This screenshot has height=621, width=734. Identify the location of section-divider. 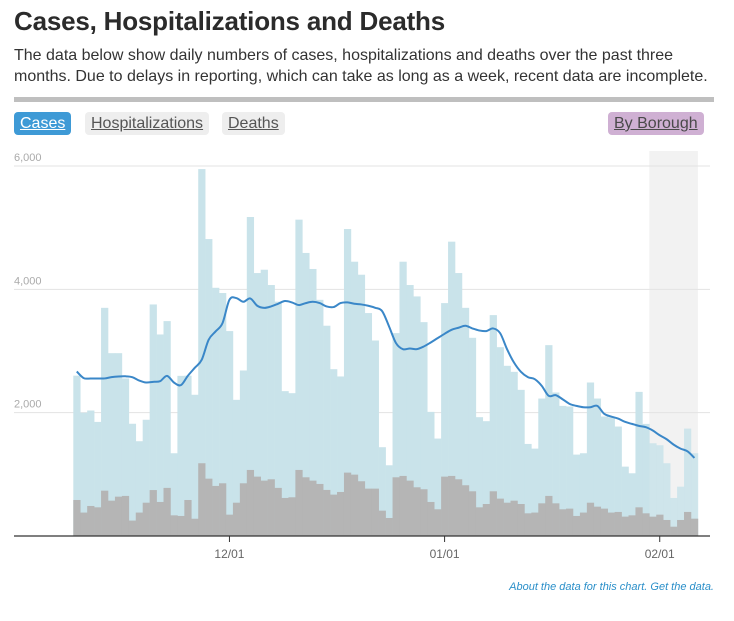
(364, 99).